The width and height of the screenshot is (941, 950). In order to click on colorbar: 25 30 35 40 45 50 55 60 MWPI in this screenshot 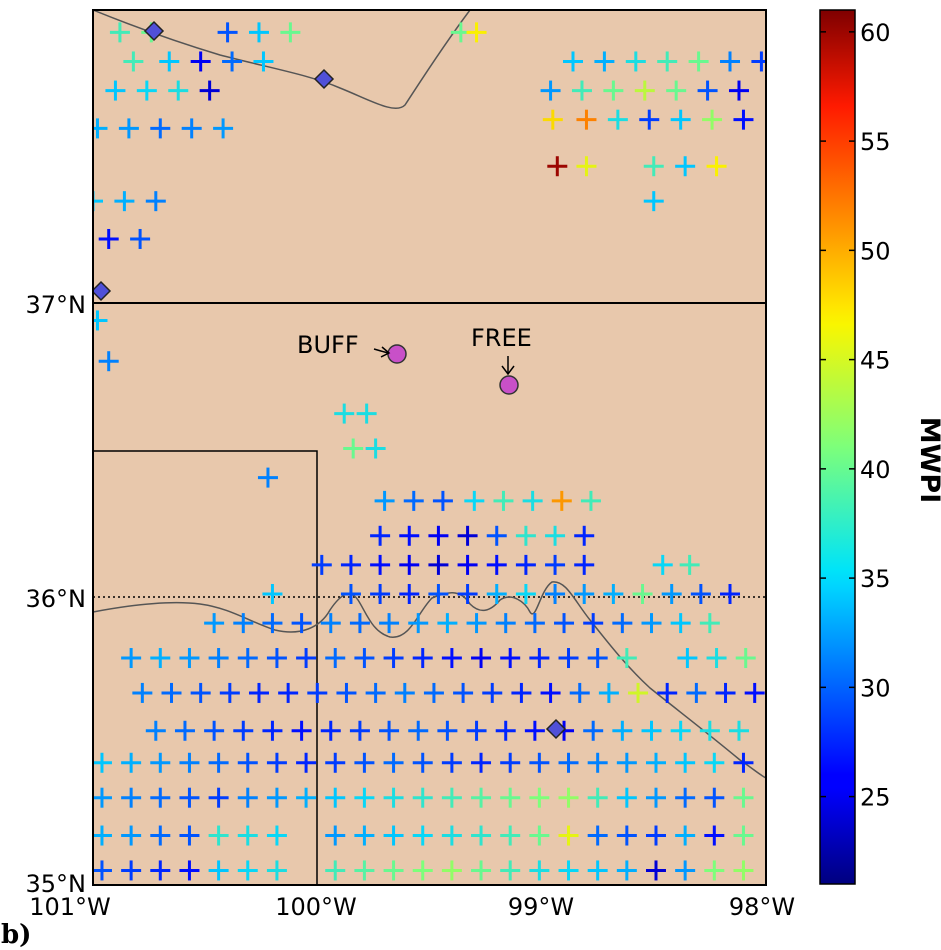, I will do `click(880, 447)`.